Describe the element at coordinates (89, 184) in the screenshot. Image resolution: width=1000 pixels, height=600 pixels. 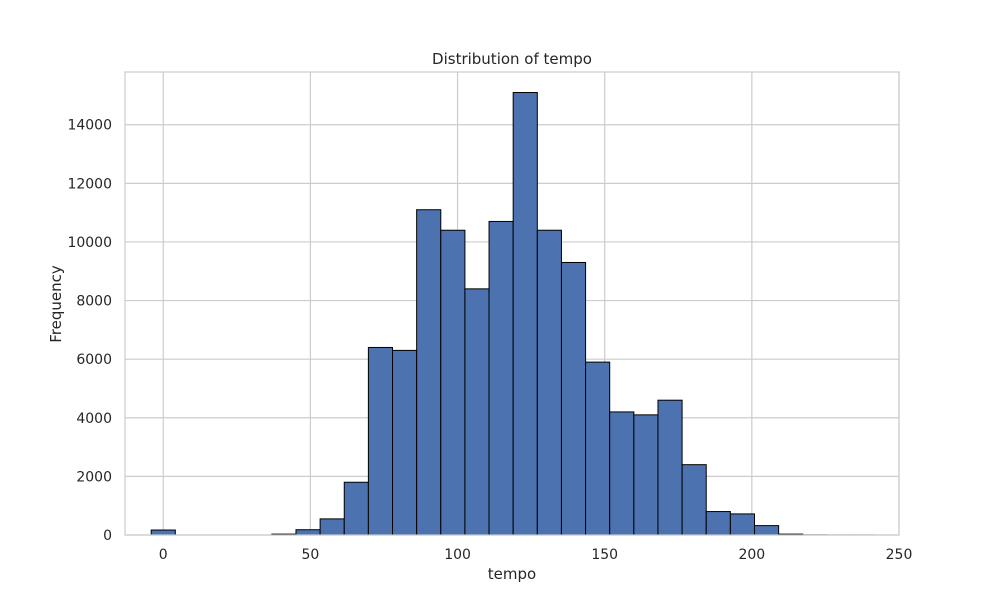
I see `y-tick-label: 12000` at that location.